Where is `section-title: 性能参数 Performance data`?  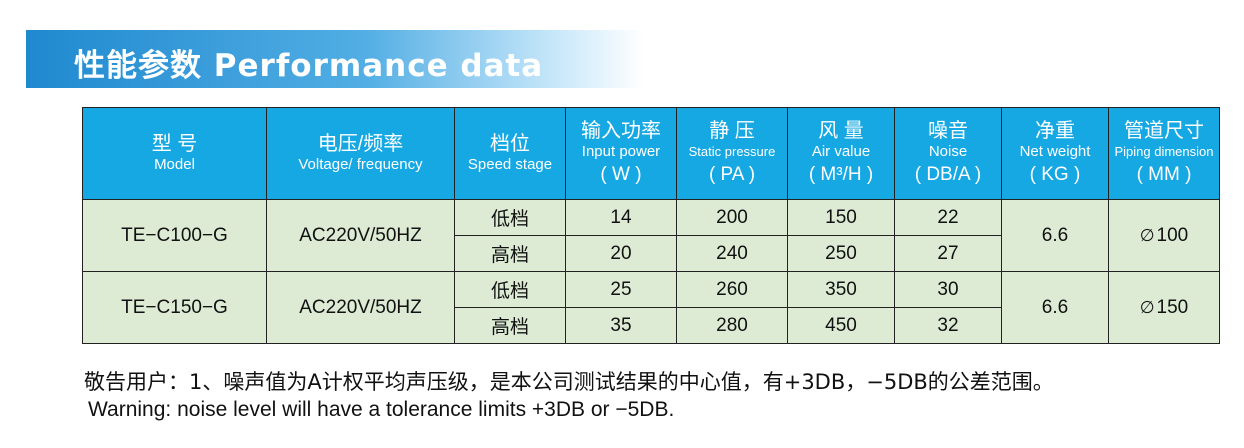 section-title: 性能参数 Performance data is located at coordinates (309, 66).